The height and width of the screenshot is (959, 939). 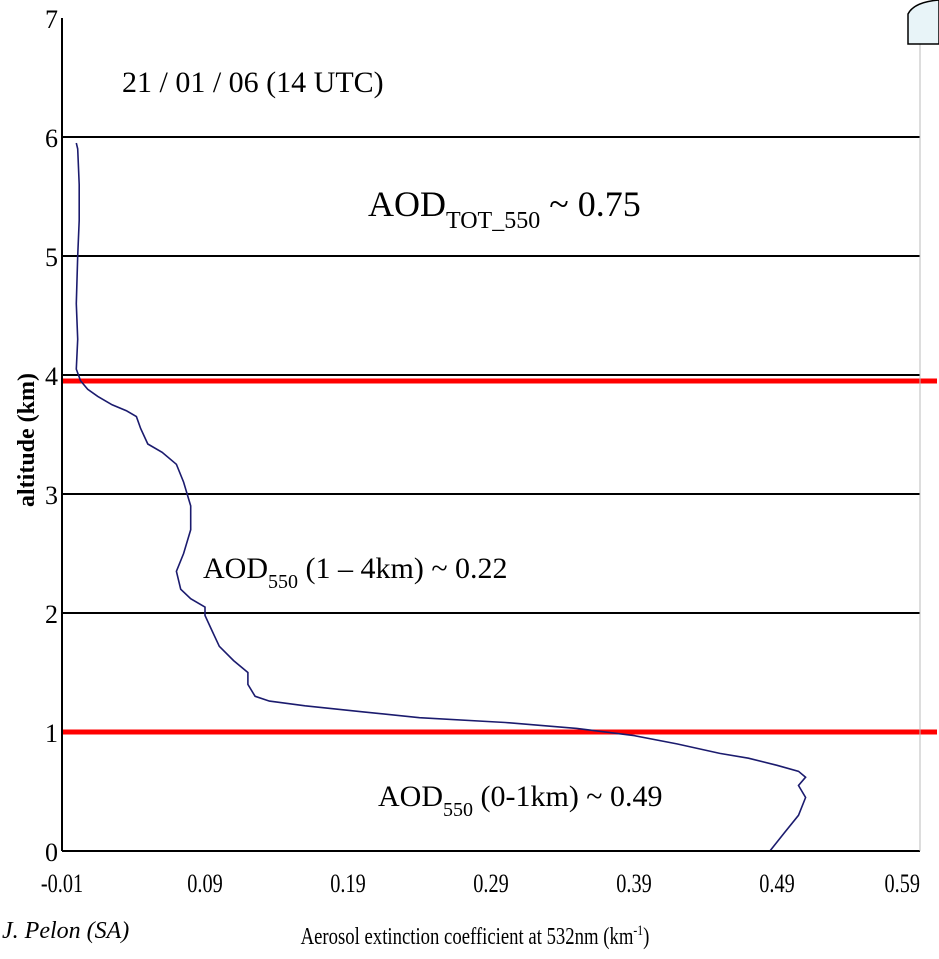 What do you see at coordinates (51, 852) in the screenshot?
I see `y-tick-label-0: 0` at bounding box center [51, 852].